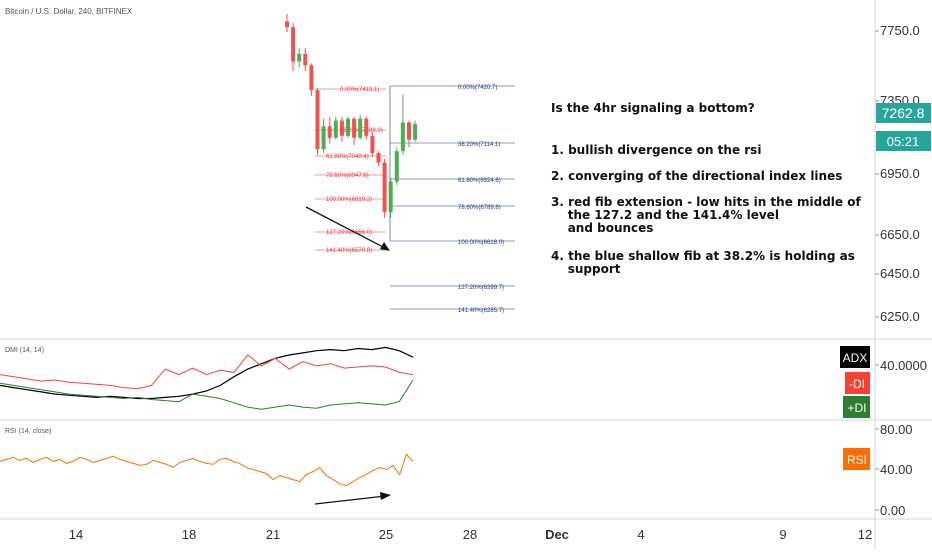  Describe the element at coordinates (900, 273) in the screenshot. I see `price-tick: 6450.0` at that location.